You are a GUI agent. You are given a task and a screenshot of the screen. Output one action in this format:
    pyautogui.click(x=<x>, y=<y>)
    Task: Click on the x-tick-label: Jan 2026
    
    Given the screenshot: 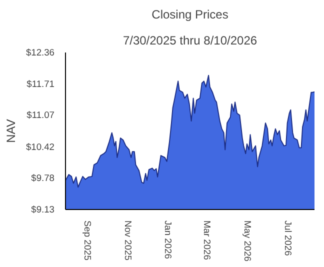 What is the action you would take?
    pyautogui.click(x=168, y=239)
    